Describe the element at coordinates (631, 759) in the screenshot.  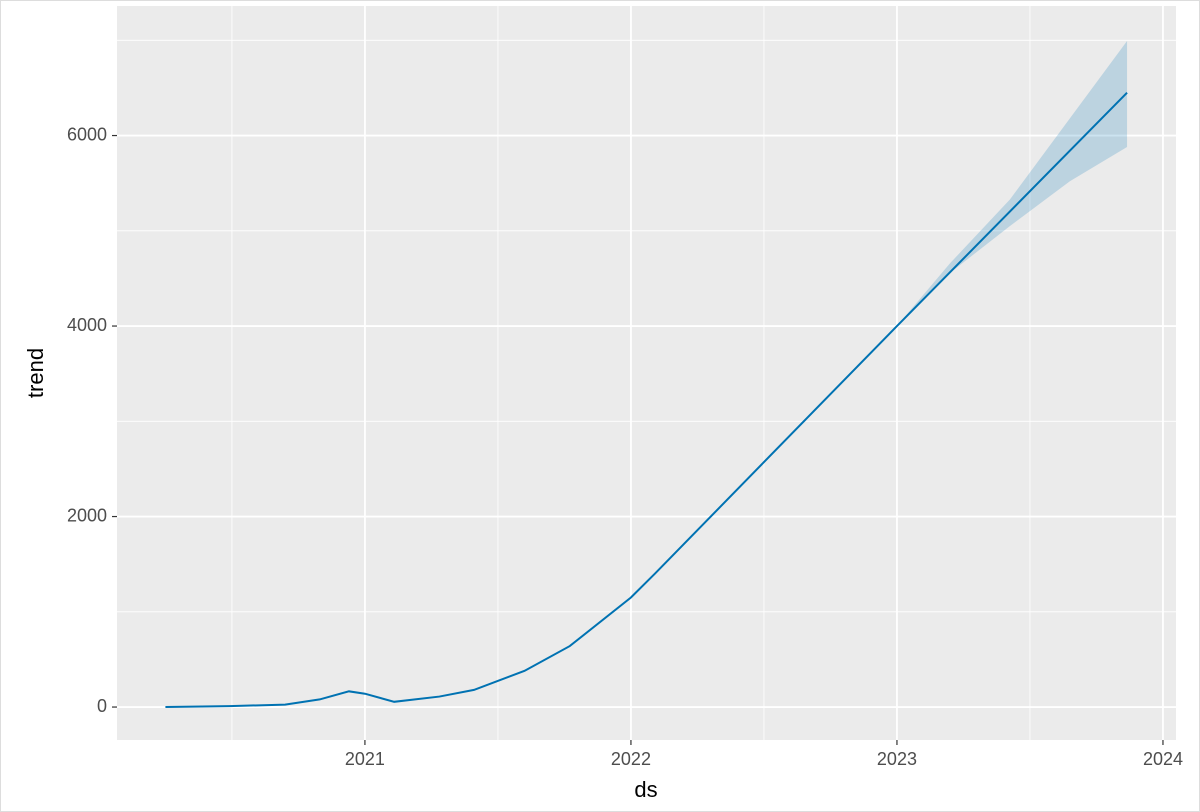
I see `x-tick-label: 2022` at that location.